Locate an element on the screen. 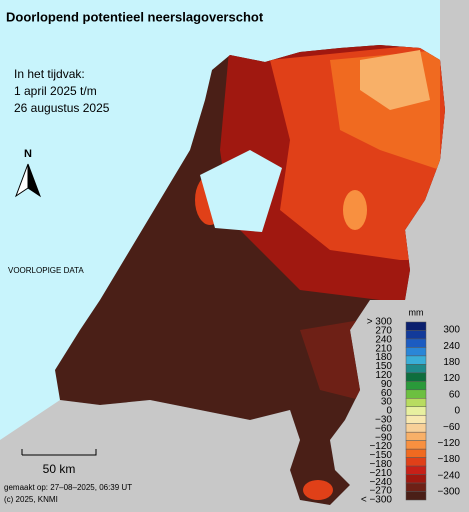 The height and width of the screenshot is (512, 469). legend-label: −270 is located at coordinates (380, 491).